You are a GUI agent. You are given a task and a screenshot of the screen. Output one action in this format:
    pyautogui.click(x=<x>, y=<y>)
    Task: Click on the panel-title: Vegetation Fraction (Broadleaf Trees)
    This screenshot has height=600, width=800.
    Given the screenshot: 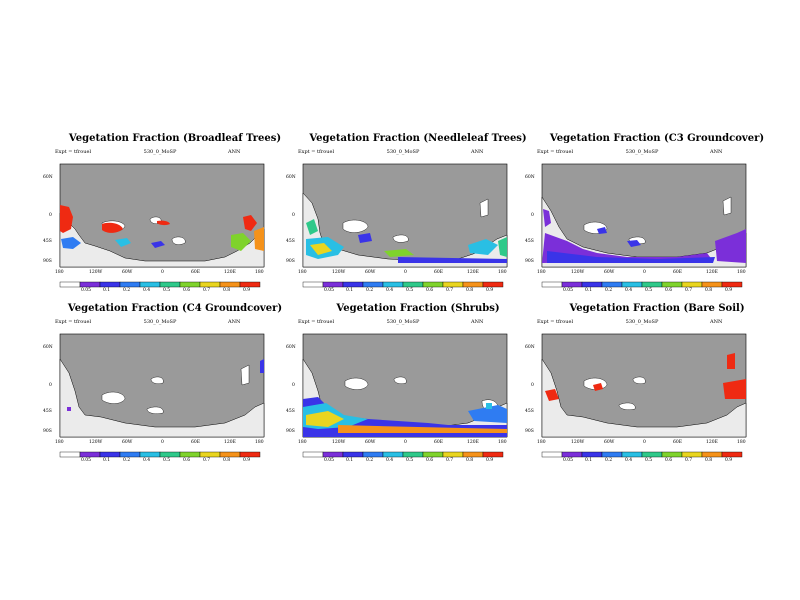 What is the action you would take?
    pyautogui.click(x=175, y=138)
    